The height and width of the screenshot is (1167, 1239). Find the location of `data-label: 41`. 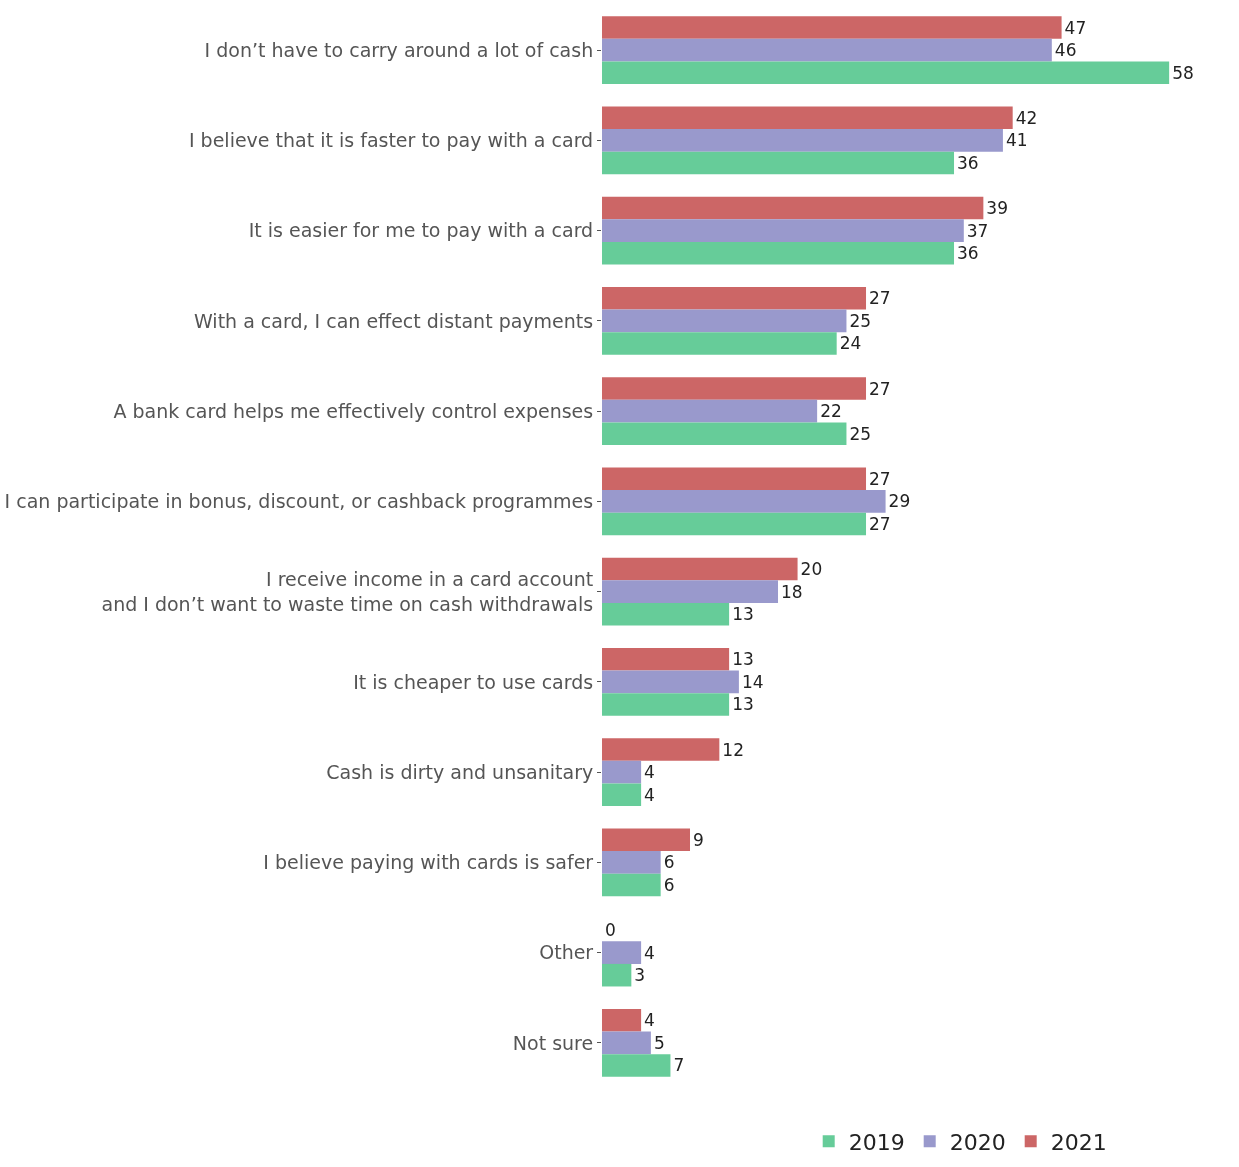

data-label: 41 is located at coordinates (1016, 140).